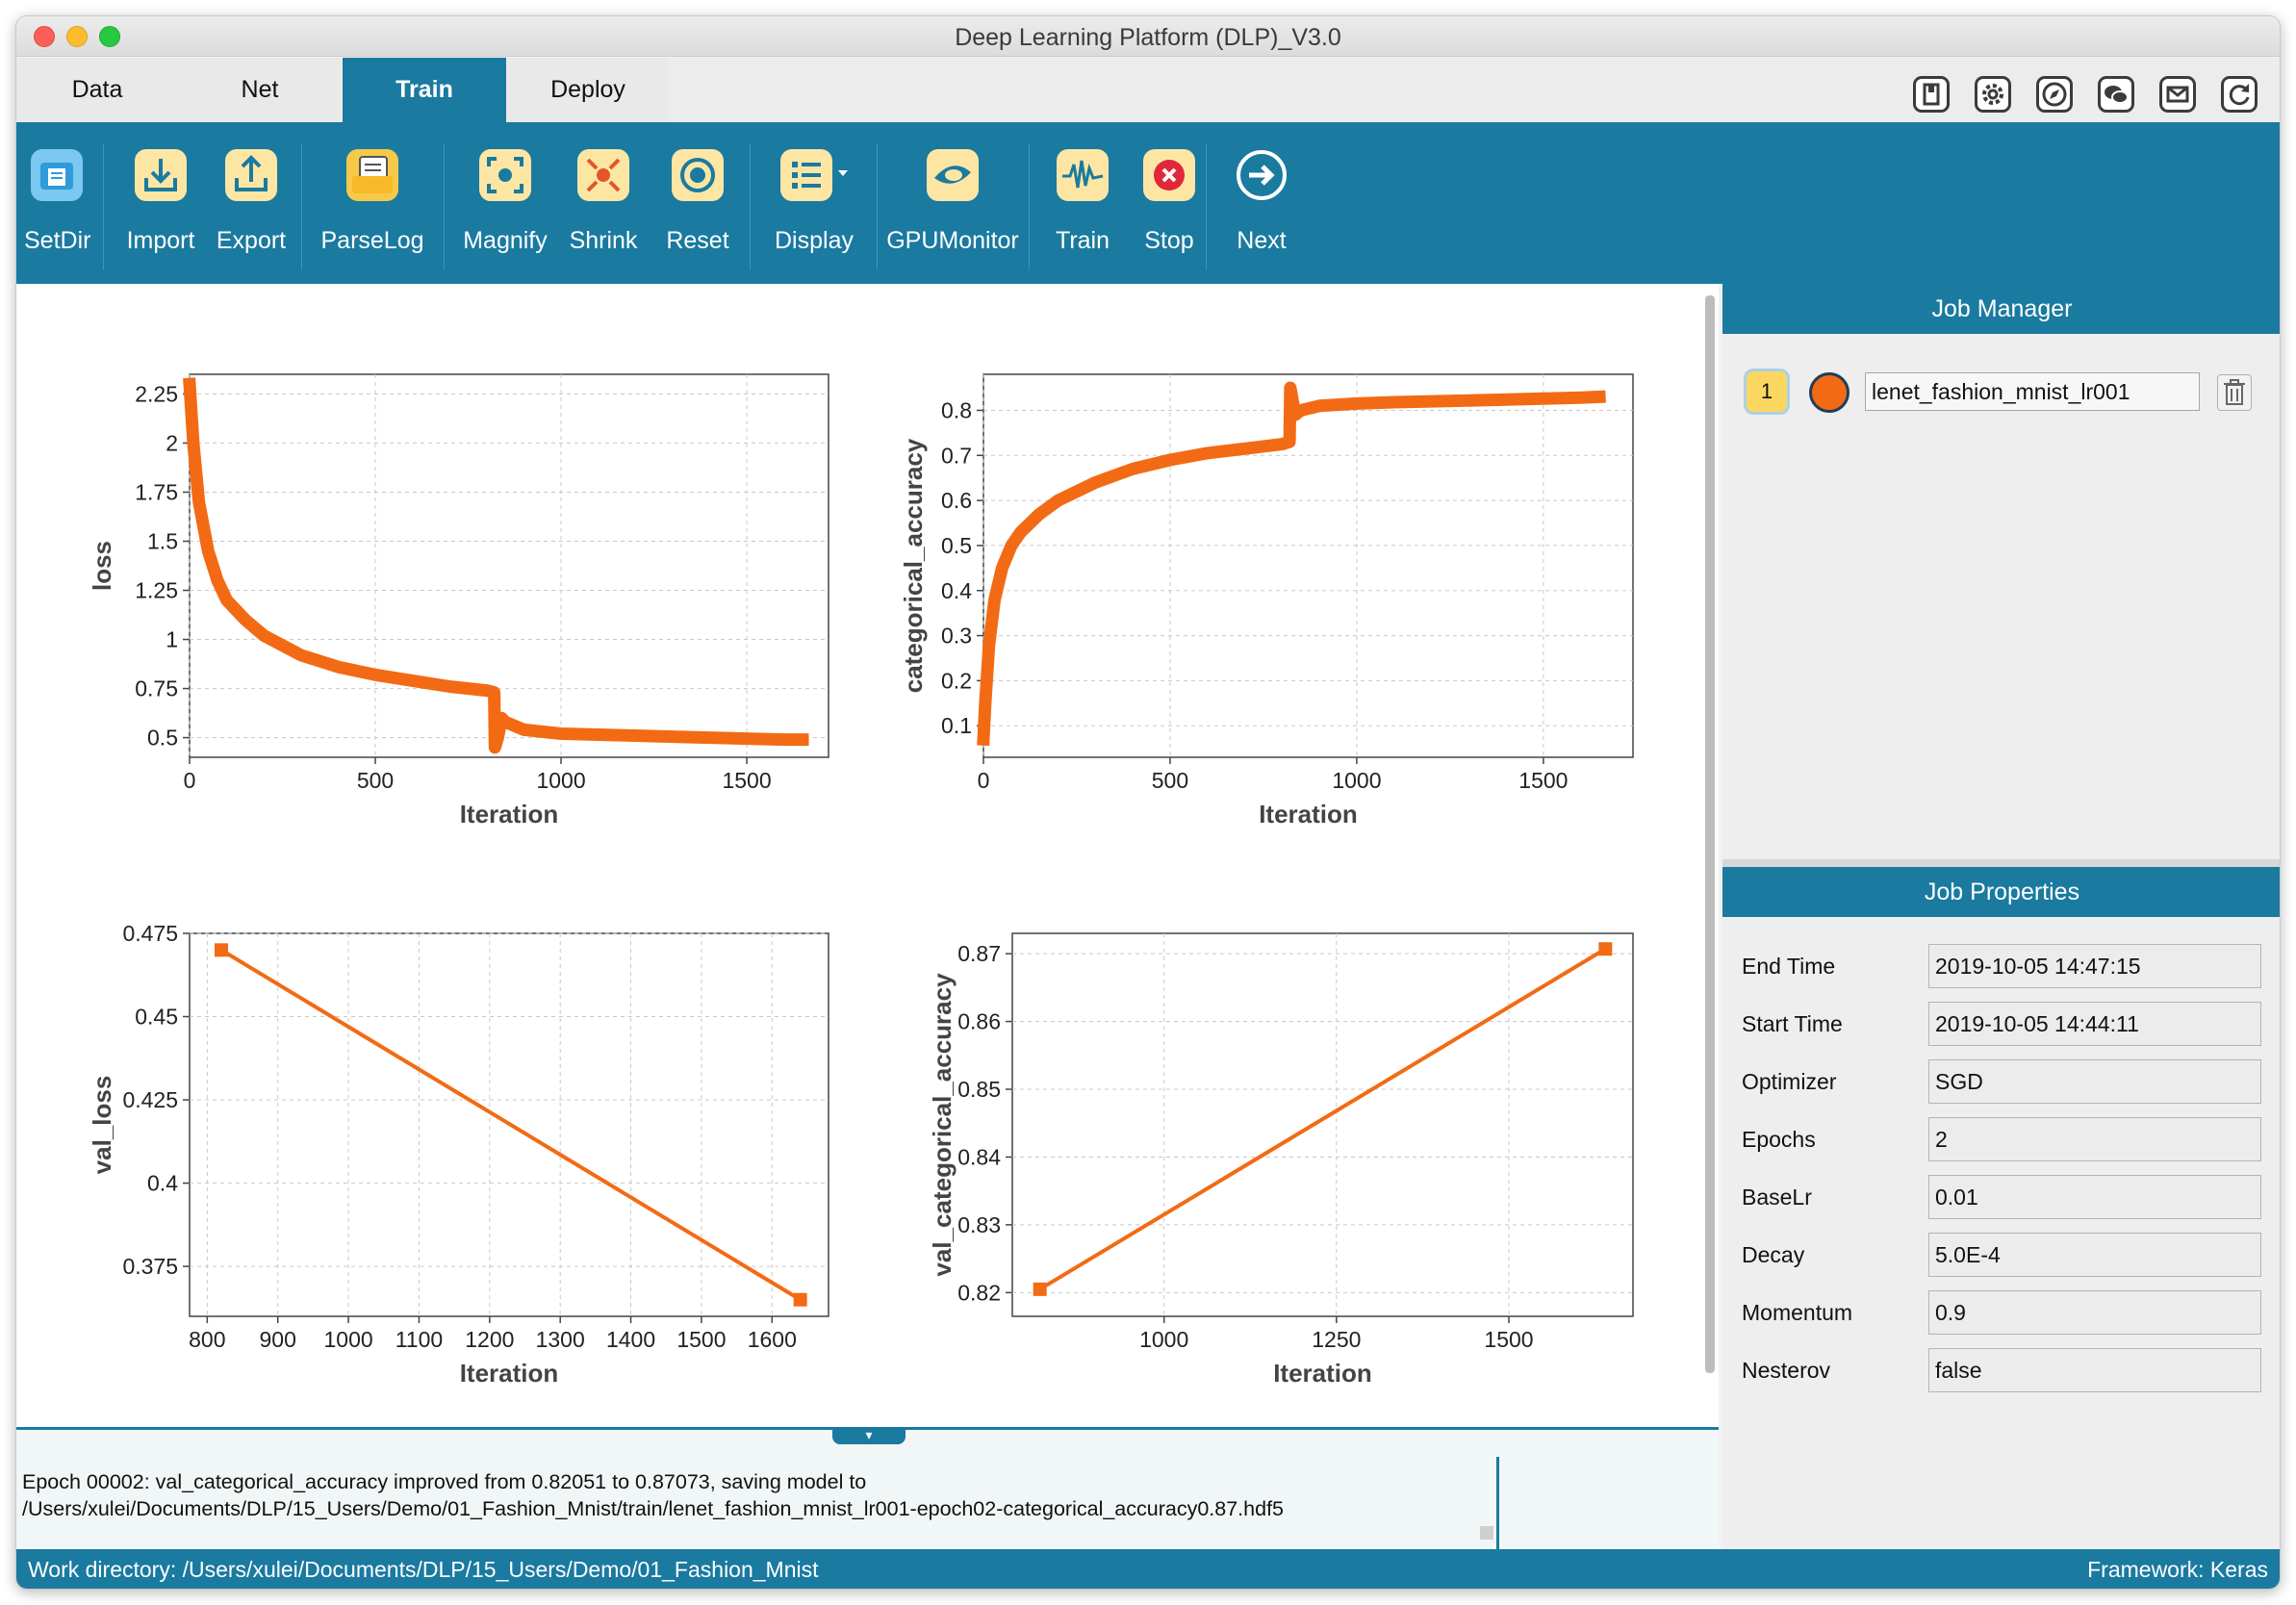 The width and height of the screenshot is (2296, 1605). Describe the element at coordinates (2094, 1081) in the screenshot. I see `property-value: SGD` at that location.